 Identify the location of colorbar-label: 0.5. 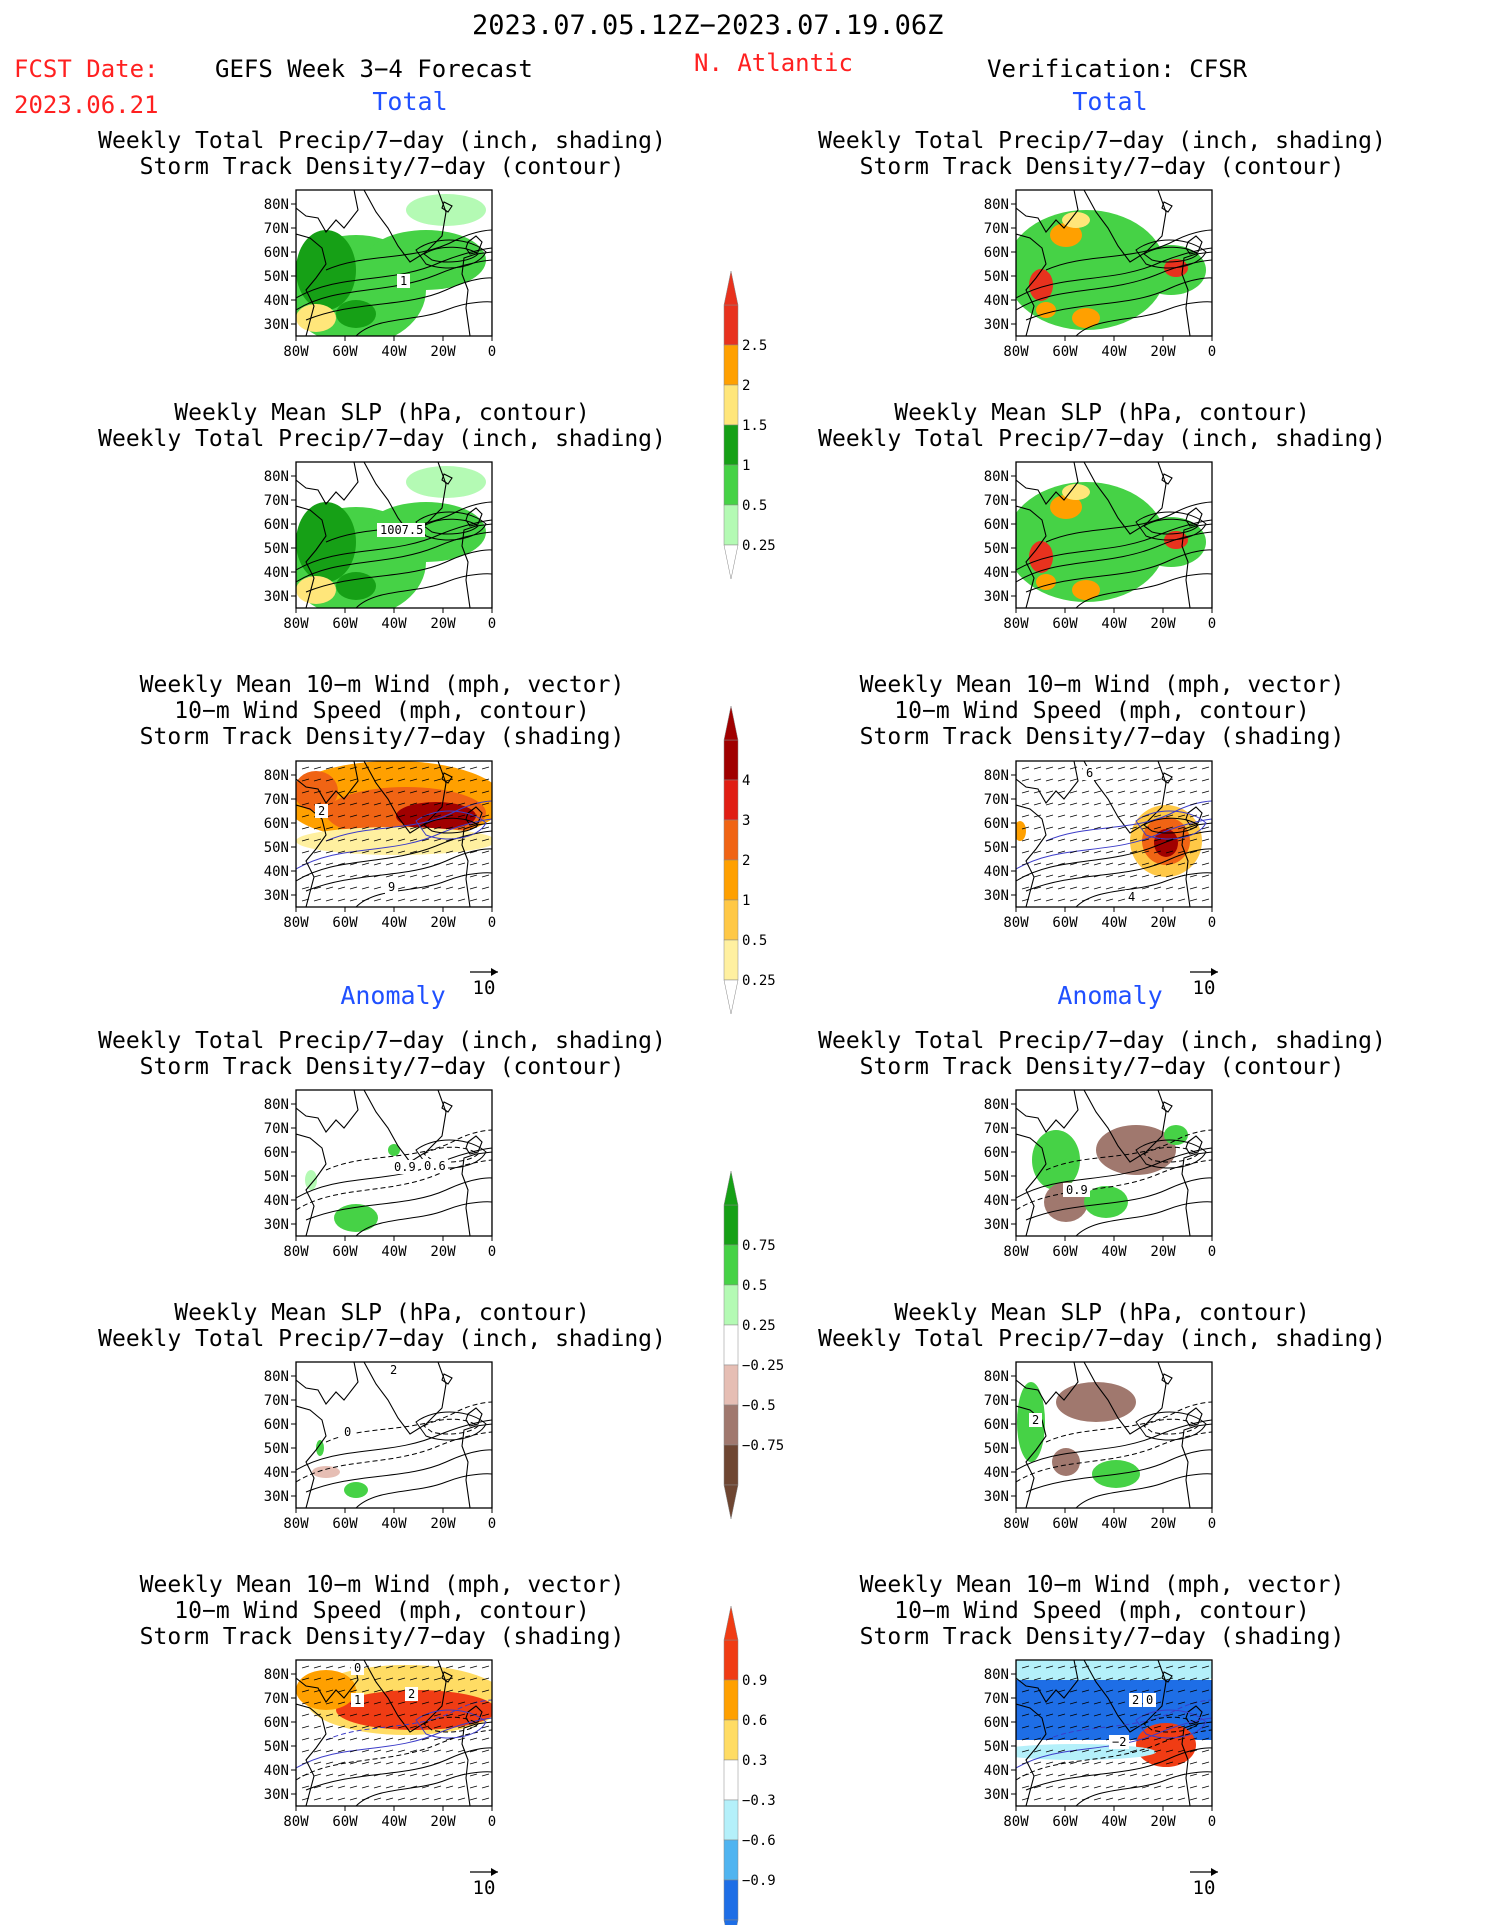
(754, 1286).